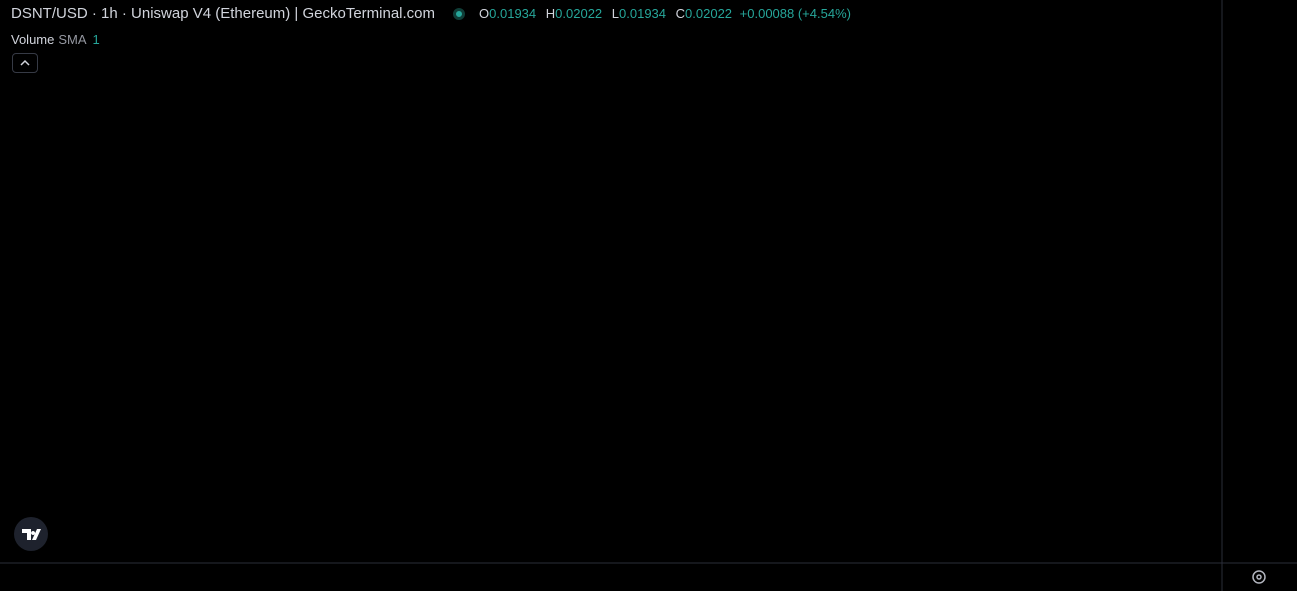 The height and width of the screenshot is (591, 1297). I want to click on volume-legend: Volume SMA 1, so click(55, 39).